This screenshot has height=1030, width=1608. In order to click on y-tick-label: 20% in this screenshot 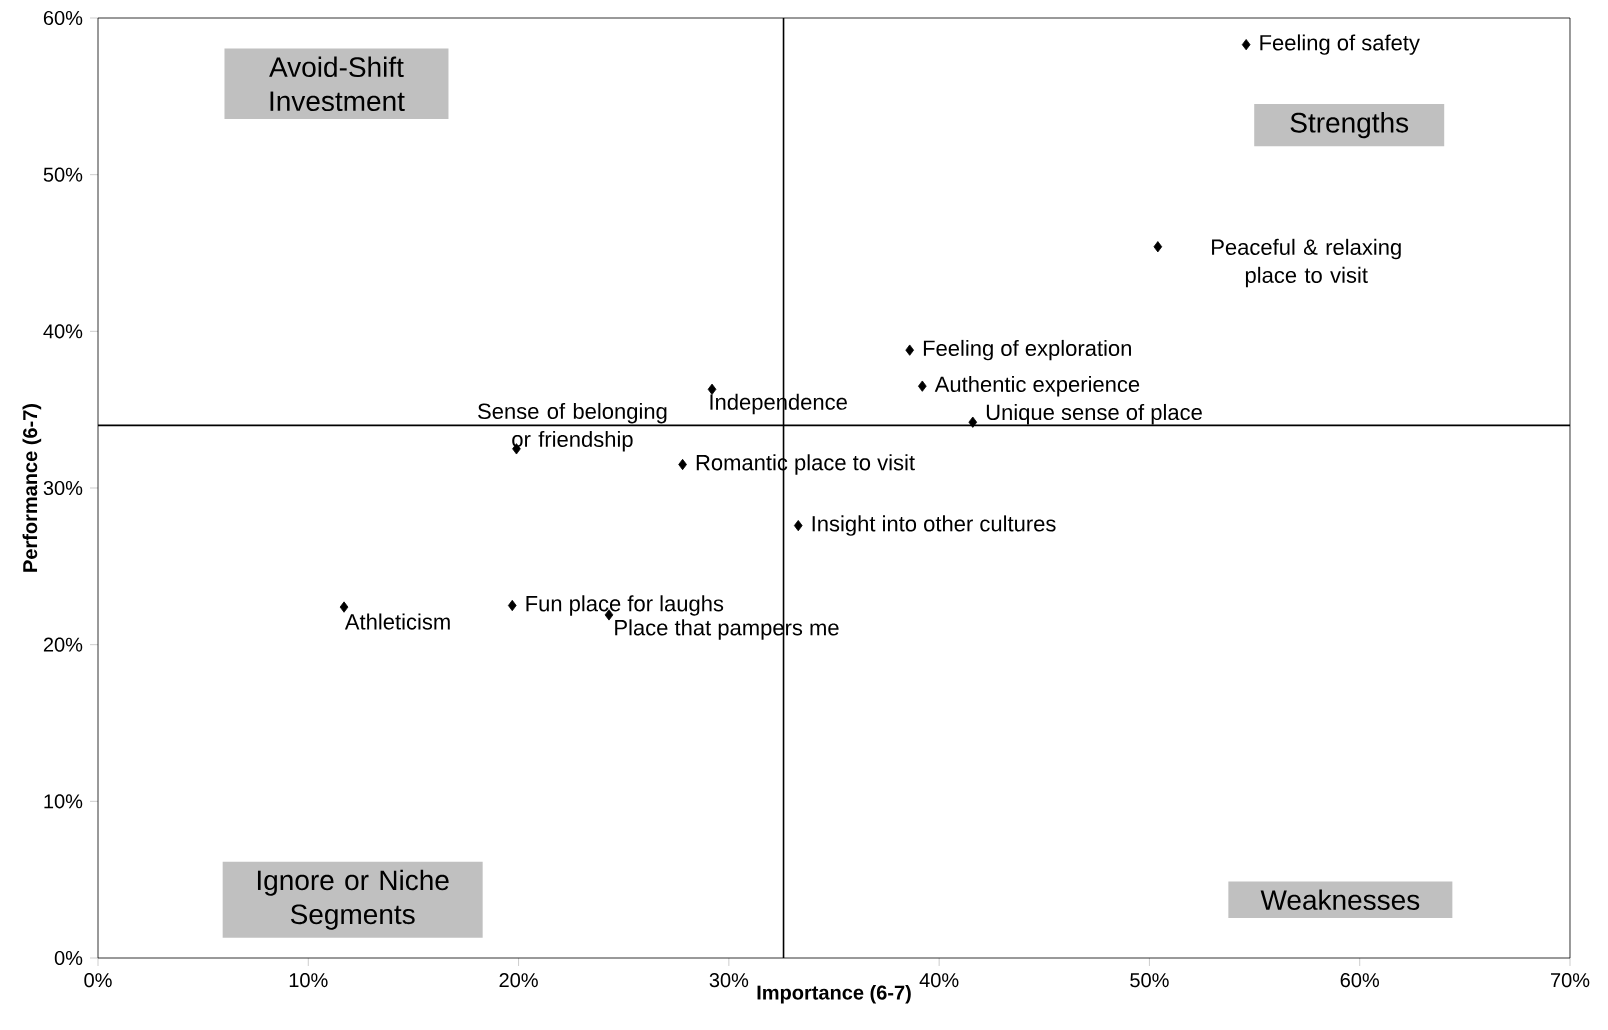, I will do `click(63, 644)`.